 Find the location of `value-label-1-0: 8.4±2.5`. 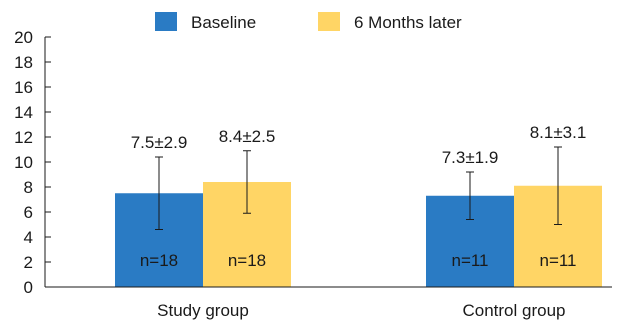

value-label-1-0: 8.4±2.5 is located at coordinates (247, 136).